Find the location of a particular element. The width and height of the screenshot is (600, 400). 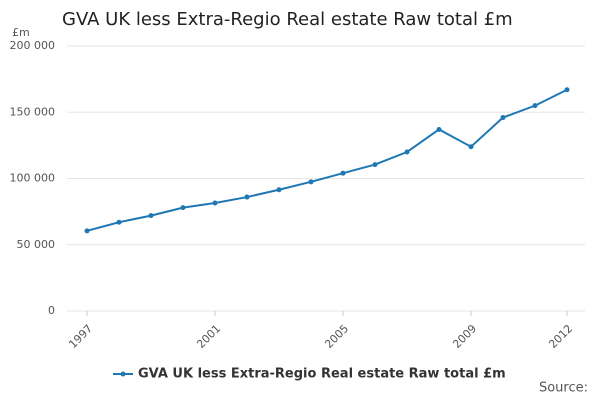

x-tick-label: 2012 is located at coordinates (560, 336).